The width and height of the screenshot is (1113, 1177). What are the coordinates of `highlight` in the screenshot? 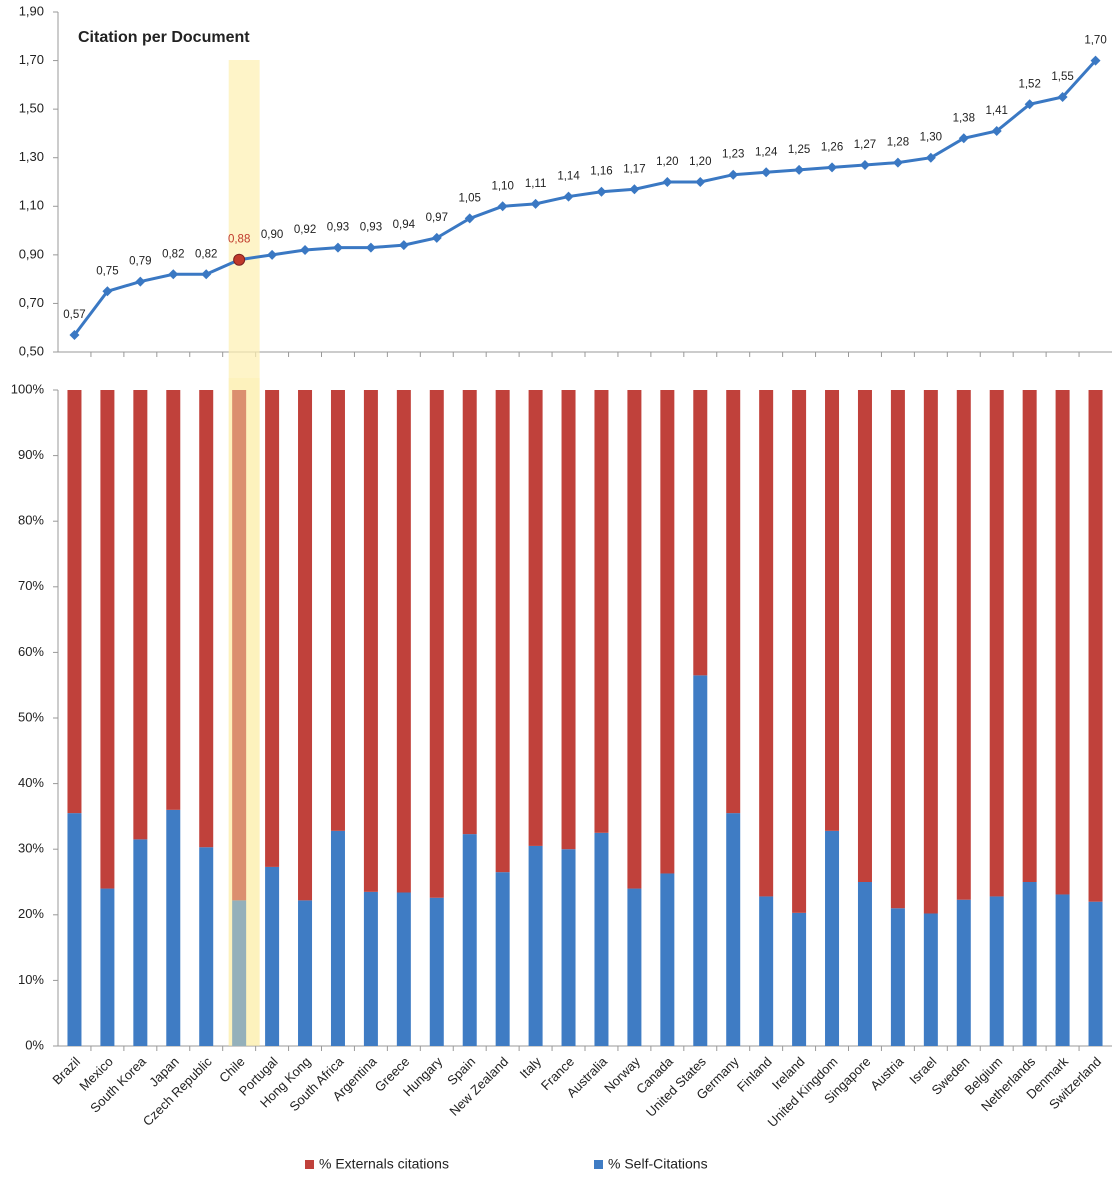 It's located at (244, 712).